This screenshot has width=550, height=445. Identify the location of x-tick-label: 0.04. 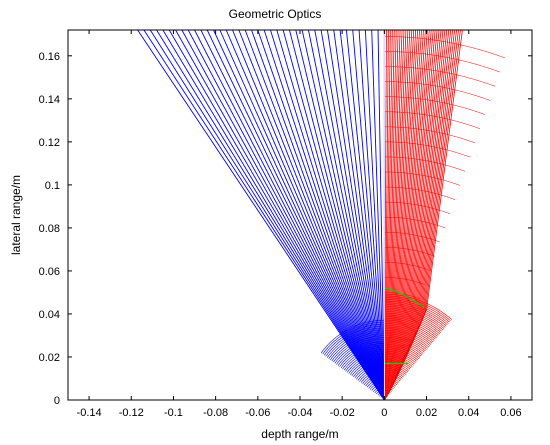
(468, 413).